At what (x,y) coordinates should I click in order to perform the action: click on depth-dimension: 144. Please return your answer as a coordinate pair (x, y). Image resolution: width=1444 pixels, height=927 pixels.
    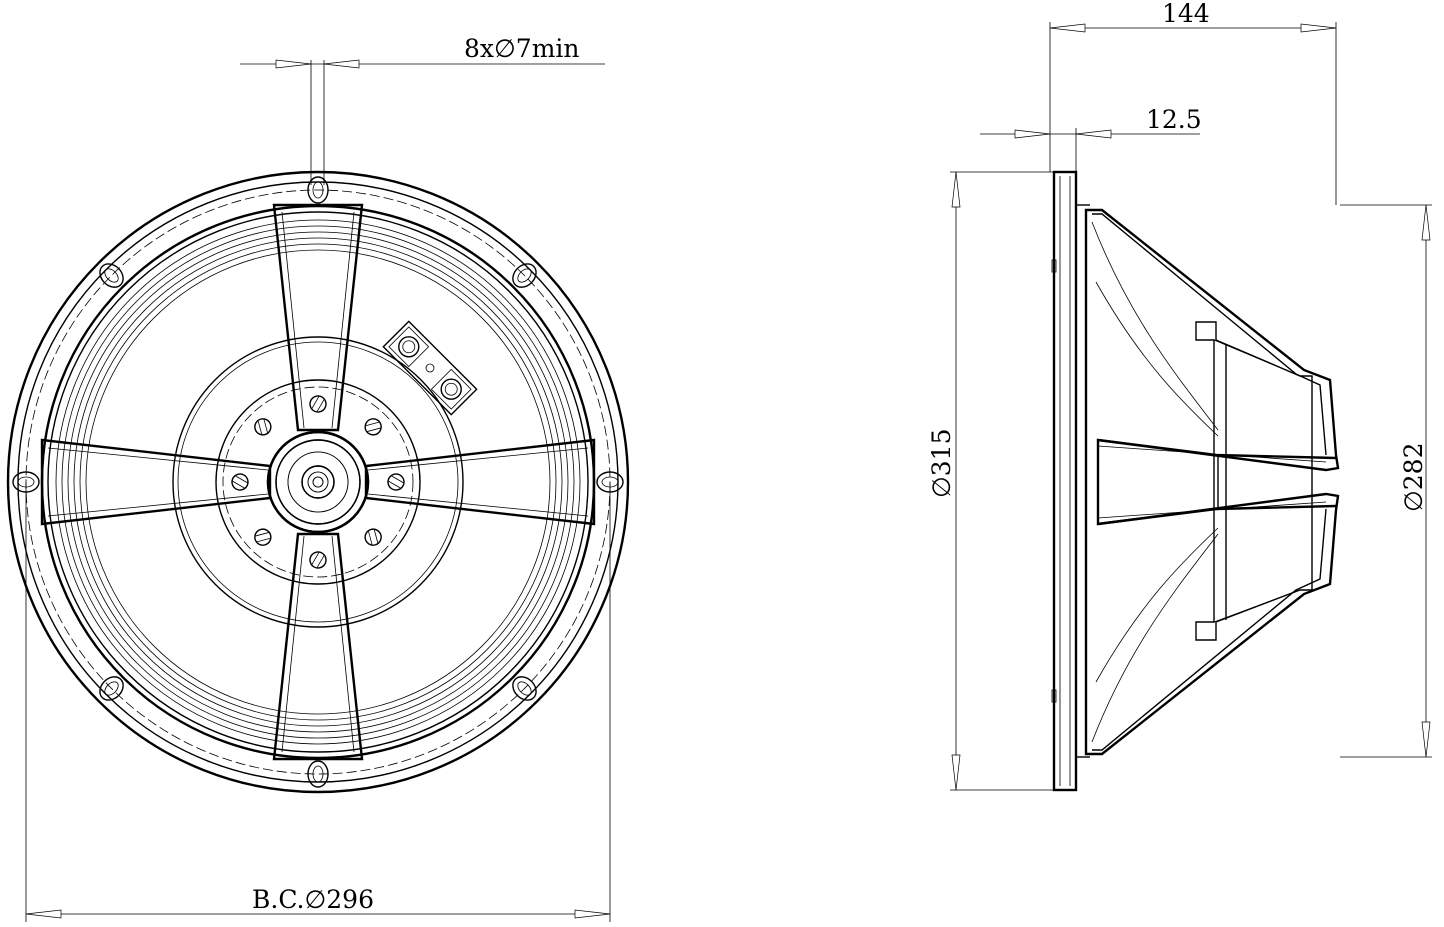
    Looking at the image, I should click on (1193, 102).